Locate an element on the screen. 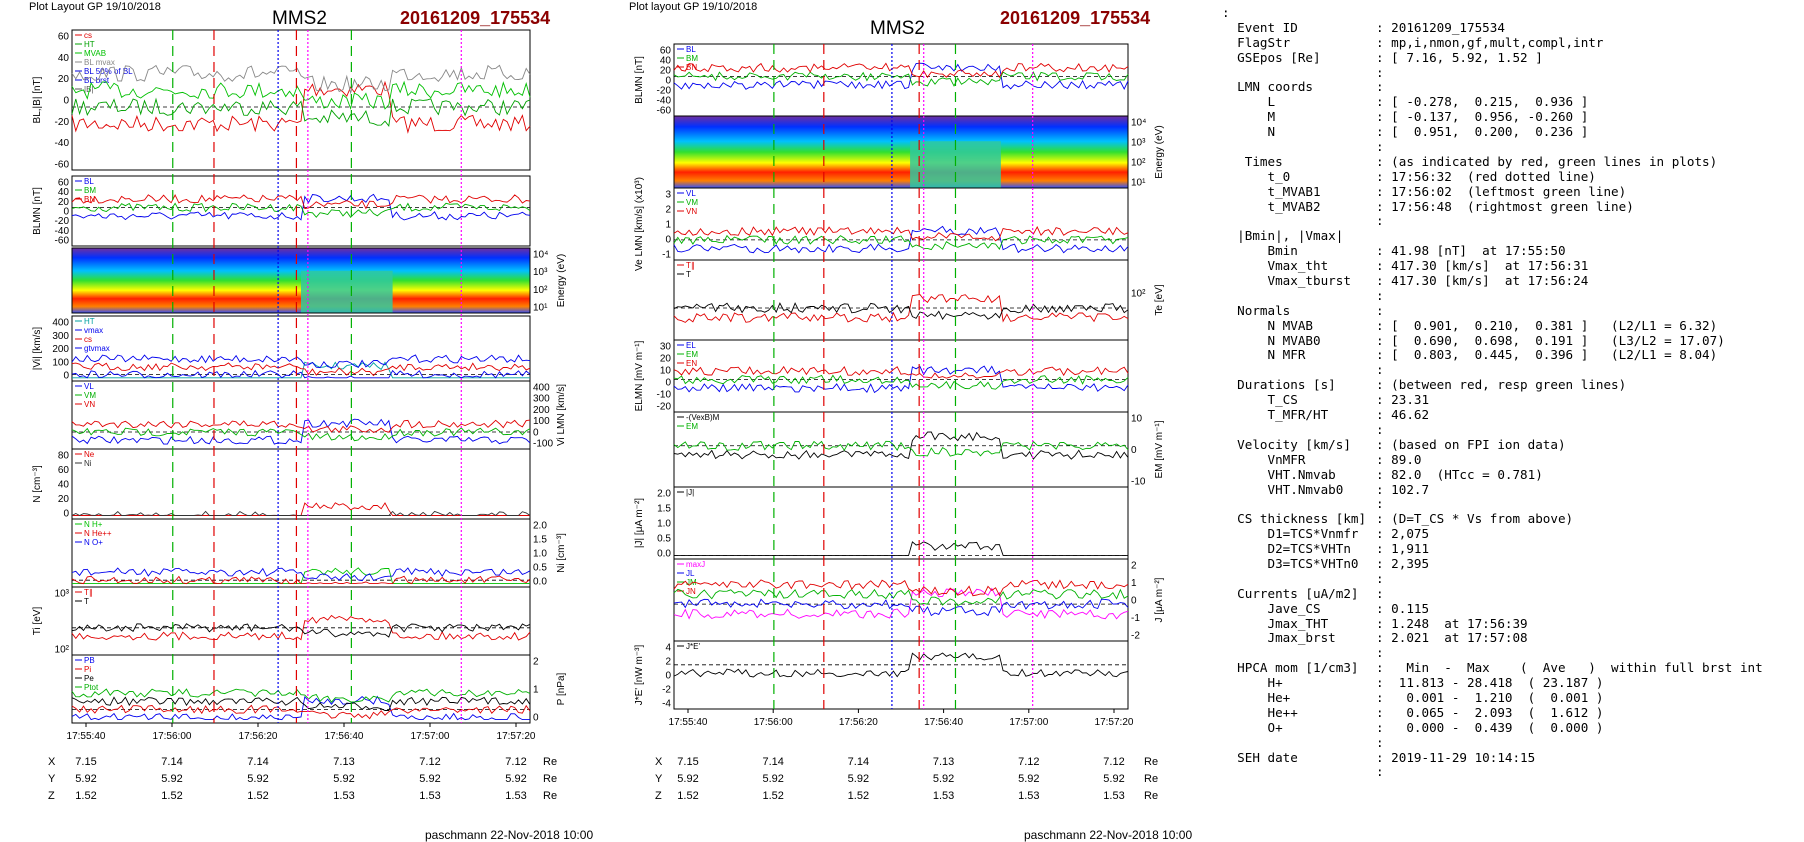 This screenshot has height=842, width=1804. left-ytick-4-5: -100 is located at coordinates (543, 444).